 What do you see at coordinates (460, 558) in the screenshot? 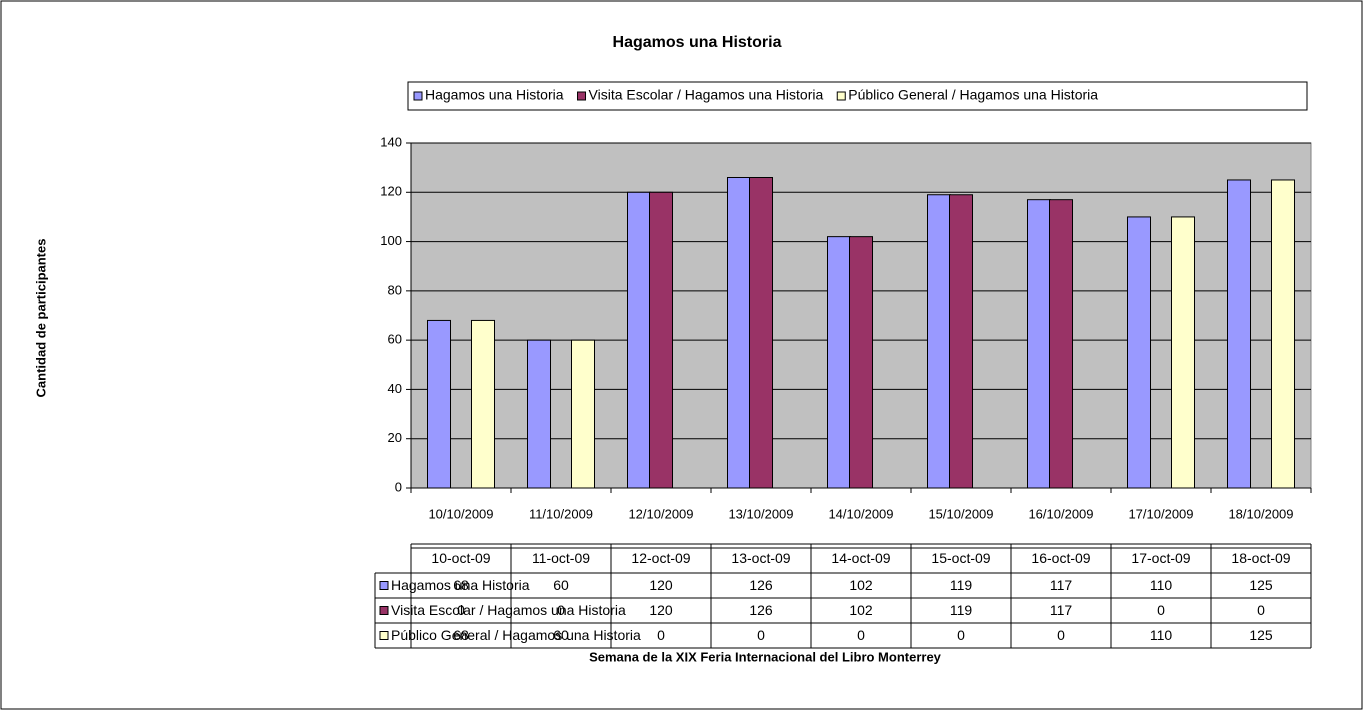
I see `table-header: 10-oct-09` at bounding box center [460, 558].